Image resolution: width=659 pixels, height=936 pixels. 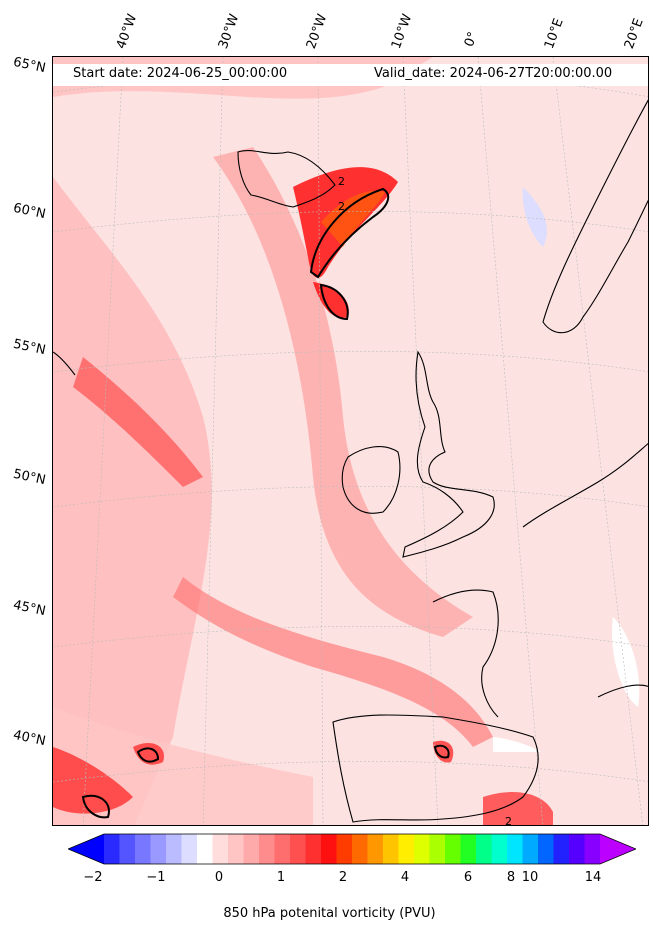 What do you see at coordinates (595, 216) in the screenshot?
I see `scandinavia-coast` at bounding box center [595, 216].